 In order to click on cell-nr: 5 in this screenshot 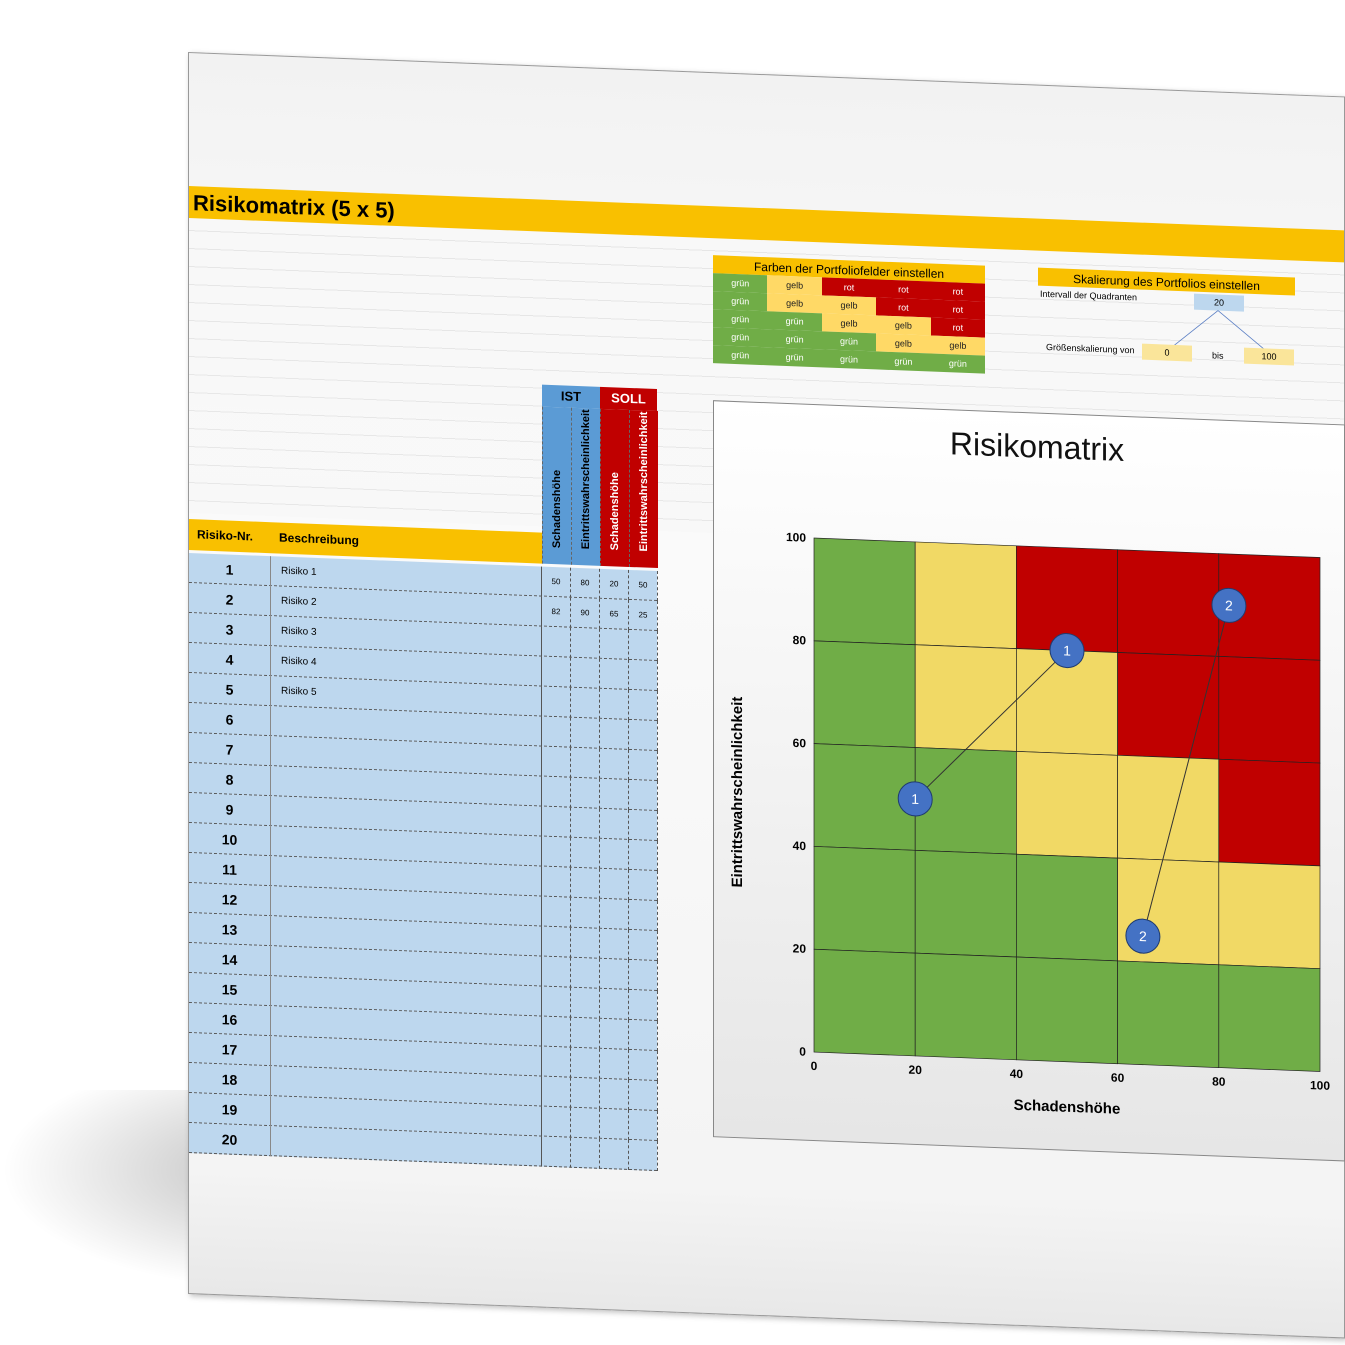, I will do `click(230, 690)`.